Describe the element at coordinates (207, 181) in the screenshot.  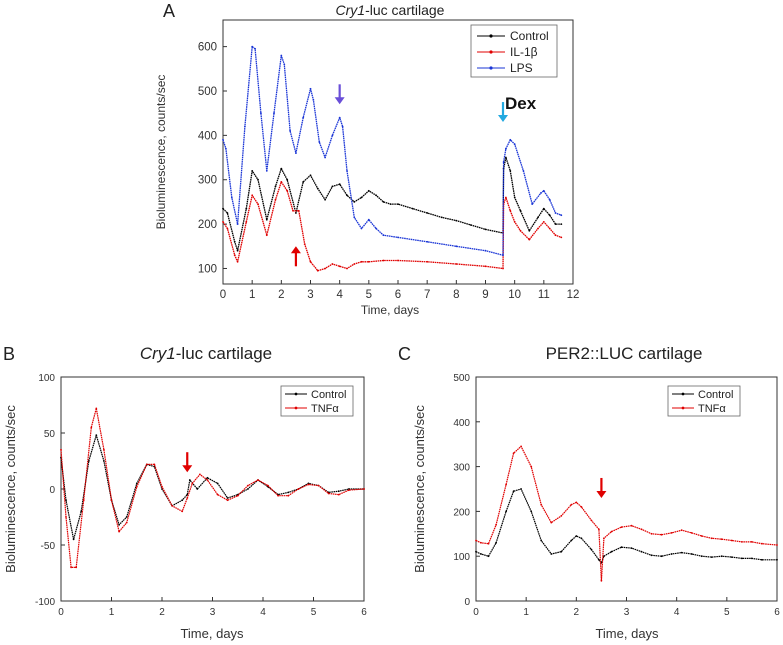
I see `y-tick-label: 300` at that location.